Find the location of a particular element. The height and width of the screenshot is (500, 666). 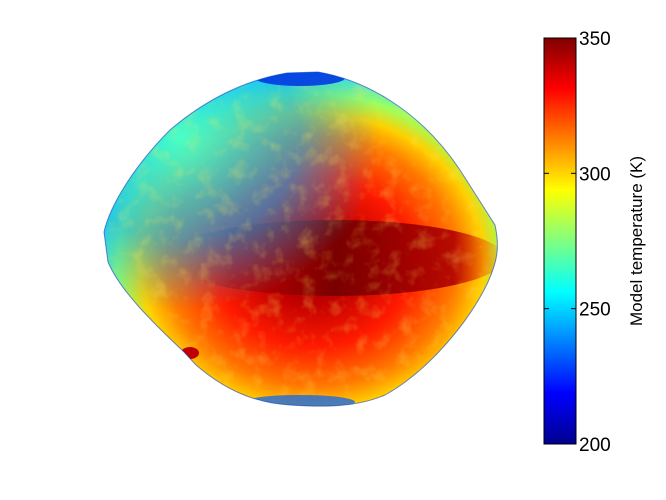

colorbar-ticks: 350 300 250 200 is located at coordinates (577, 242).